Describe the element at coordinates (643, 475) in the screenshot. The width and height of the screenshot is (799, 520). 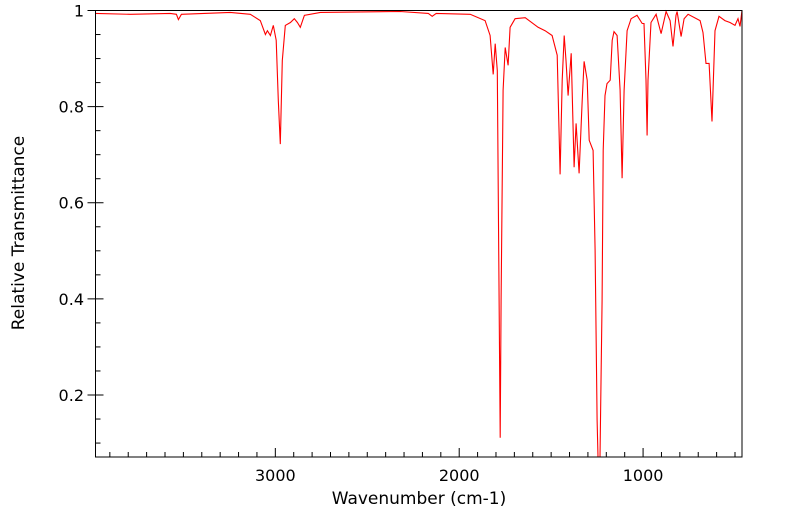
I see `x-tick-label: 1000` at that location.